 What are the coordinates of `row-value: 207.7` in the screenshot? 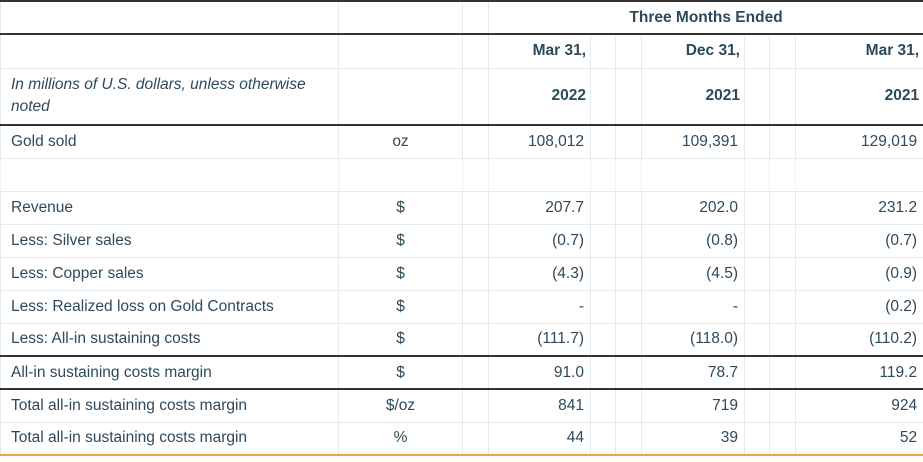 It's located at (539, 207).